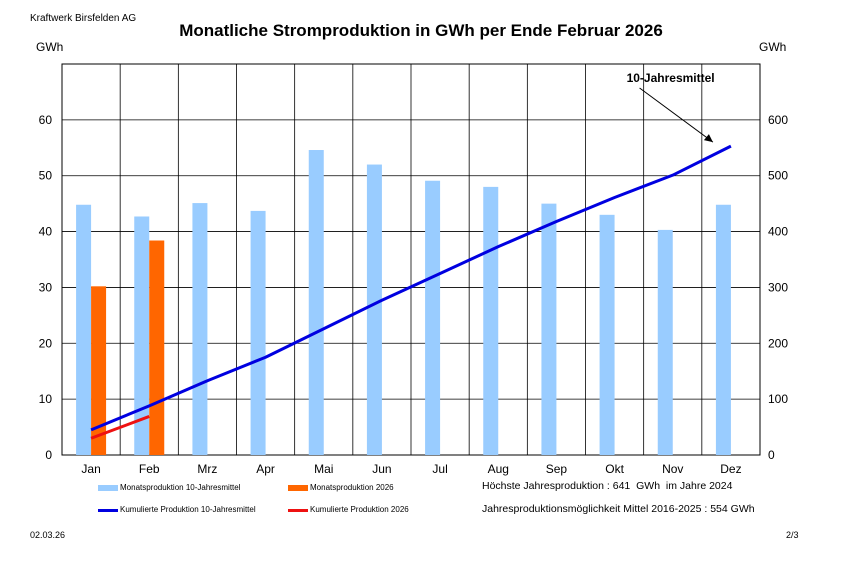 The image size is (842, 561). Describe the element at coordinates (359, 509) in the screenshot. I see `legend-2026-line-label: Kumulierte Produktion 2026` at that location.